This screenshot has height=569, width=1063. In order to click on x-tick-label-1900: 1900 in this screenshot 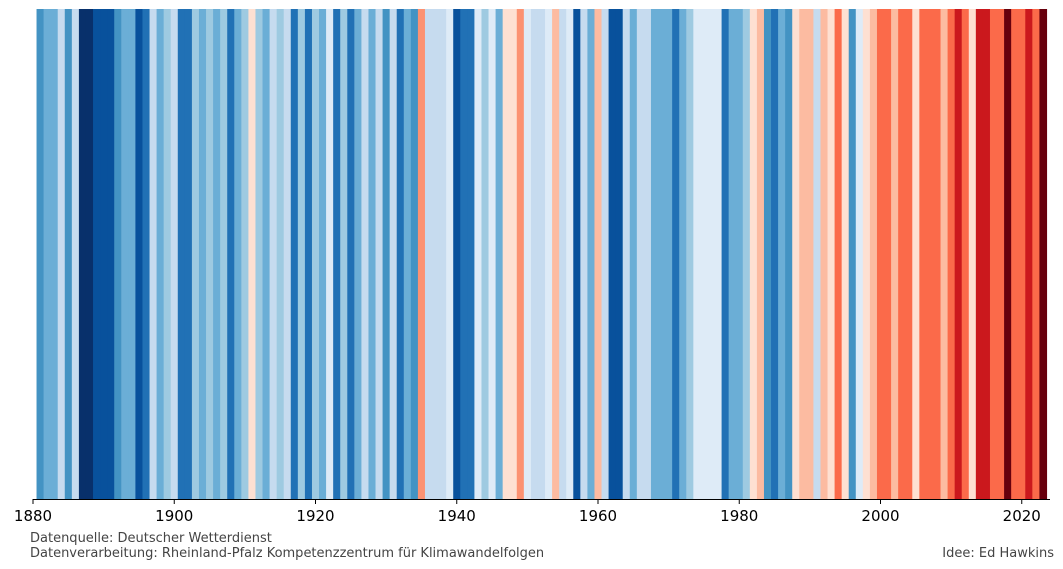, I will do `click(174, 516)`.